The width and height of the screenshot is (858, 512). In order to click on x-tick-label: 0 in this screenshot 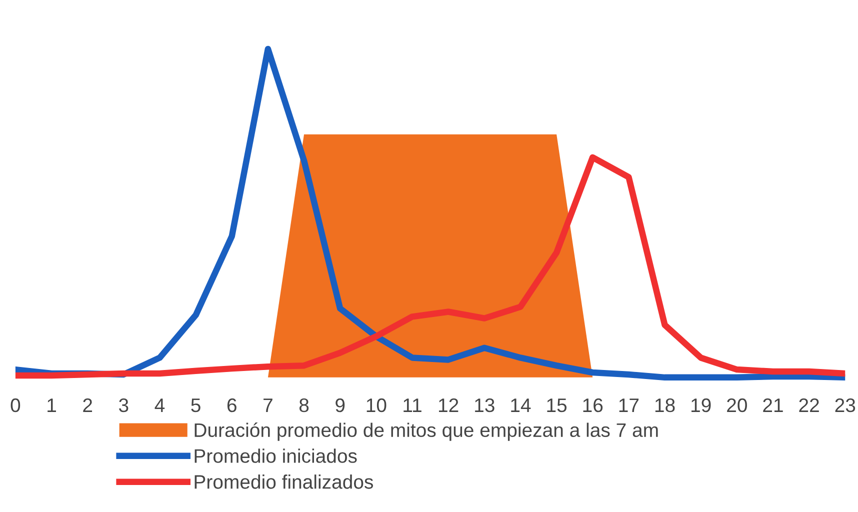, I will do `click(15, 405)`.